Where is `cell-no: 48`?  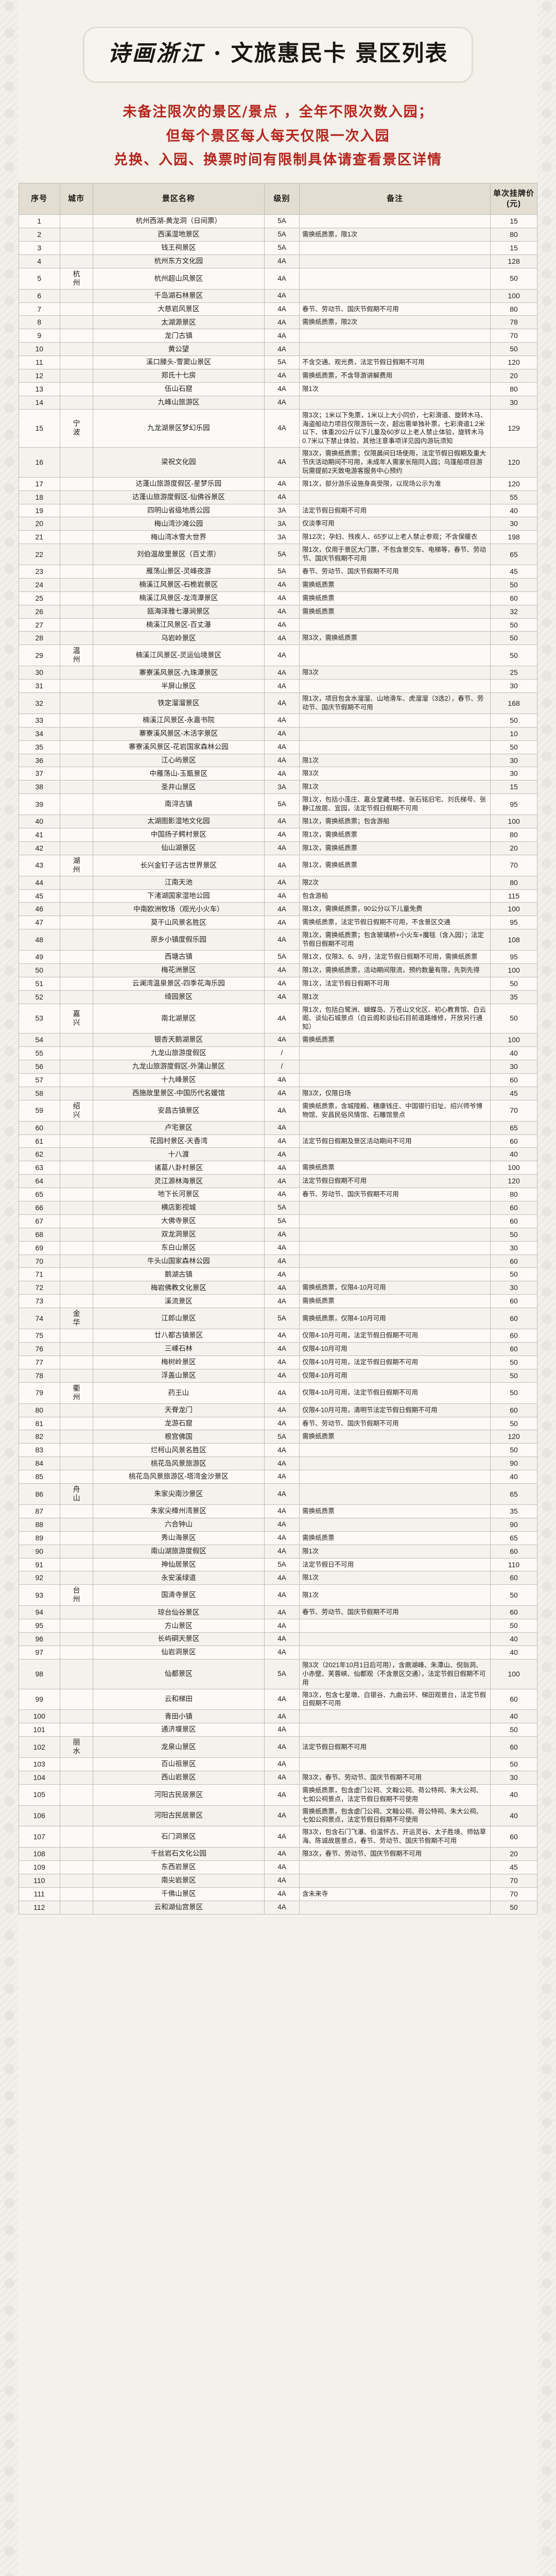
cell-no: 48 is located at coordinates (39, 940).